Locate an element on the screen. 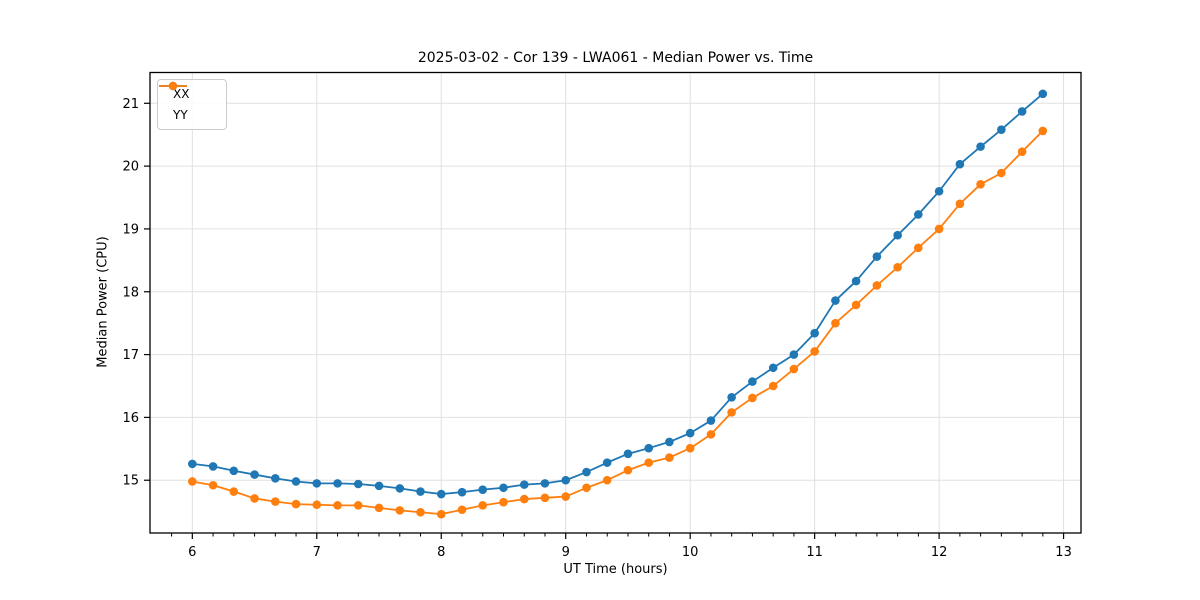 Image resolution: width=1200 pixels, height=600 pixels. x-tick-label: 9 is located at coordinates (566, 552).